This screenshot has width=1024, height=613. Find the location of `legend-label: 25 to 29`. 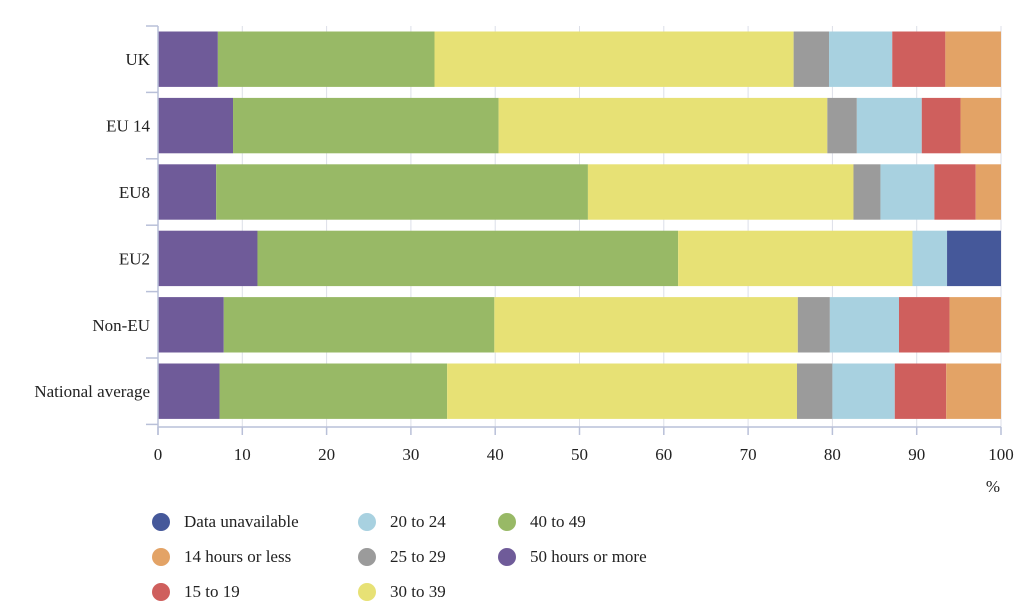

legend-label: 25 to 29 is located at coordinates (418, 556).